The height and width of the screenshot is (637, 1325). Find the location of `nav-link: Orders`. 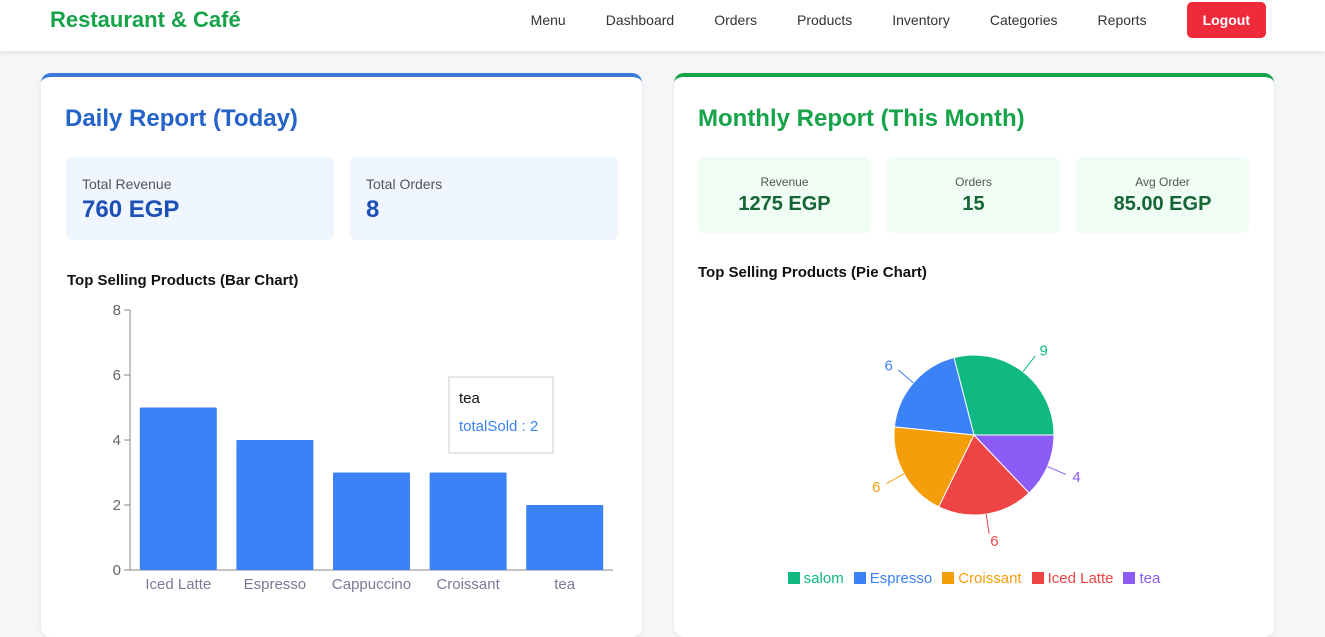

nav-link: Orders is located at coordinates (735, 20).